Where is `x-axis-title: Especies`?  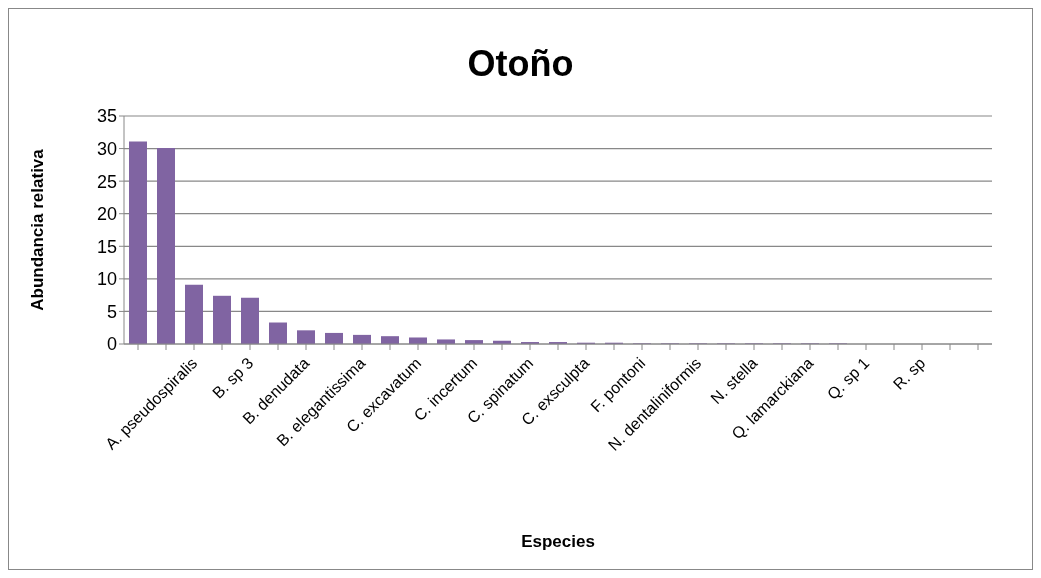
x-axis-title: Especies is located at coordinates (558, 541).